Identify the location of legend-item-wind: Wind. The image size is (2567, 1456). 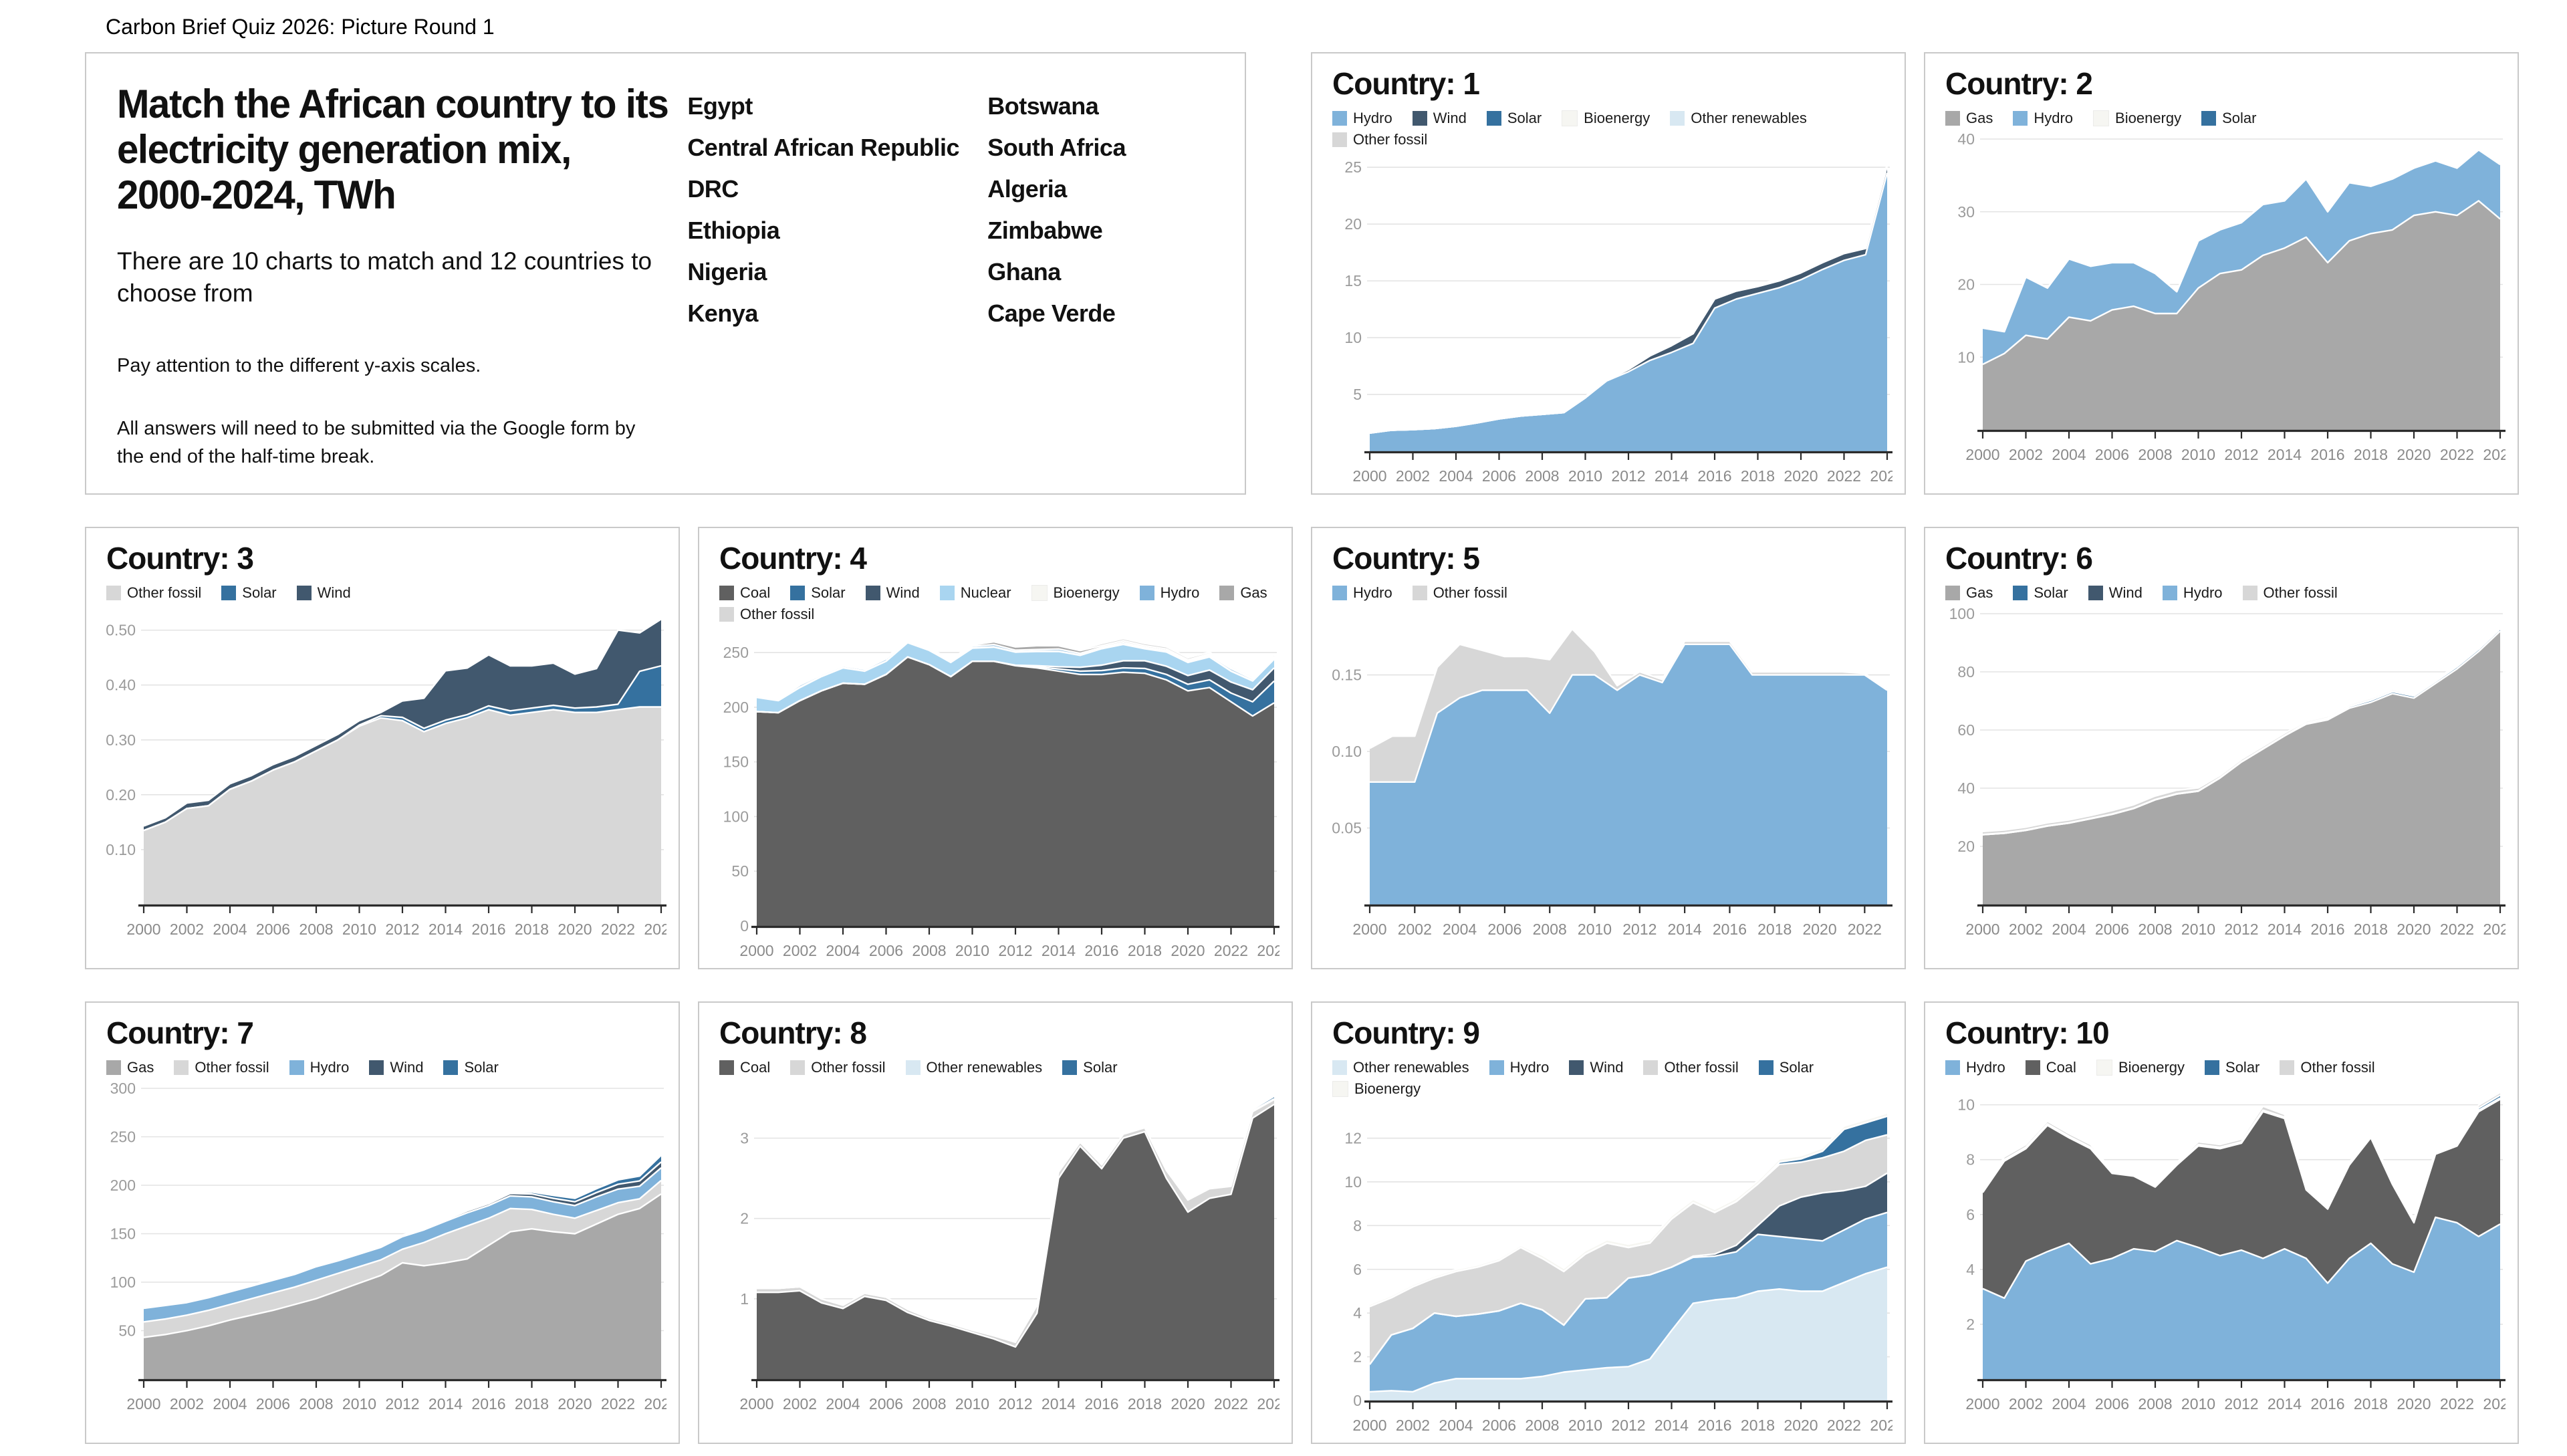
(1439, 118).